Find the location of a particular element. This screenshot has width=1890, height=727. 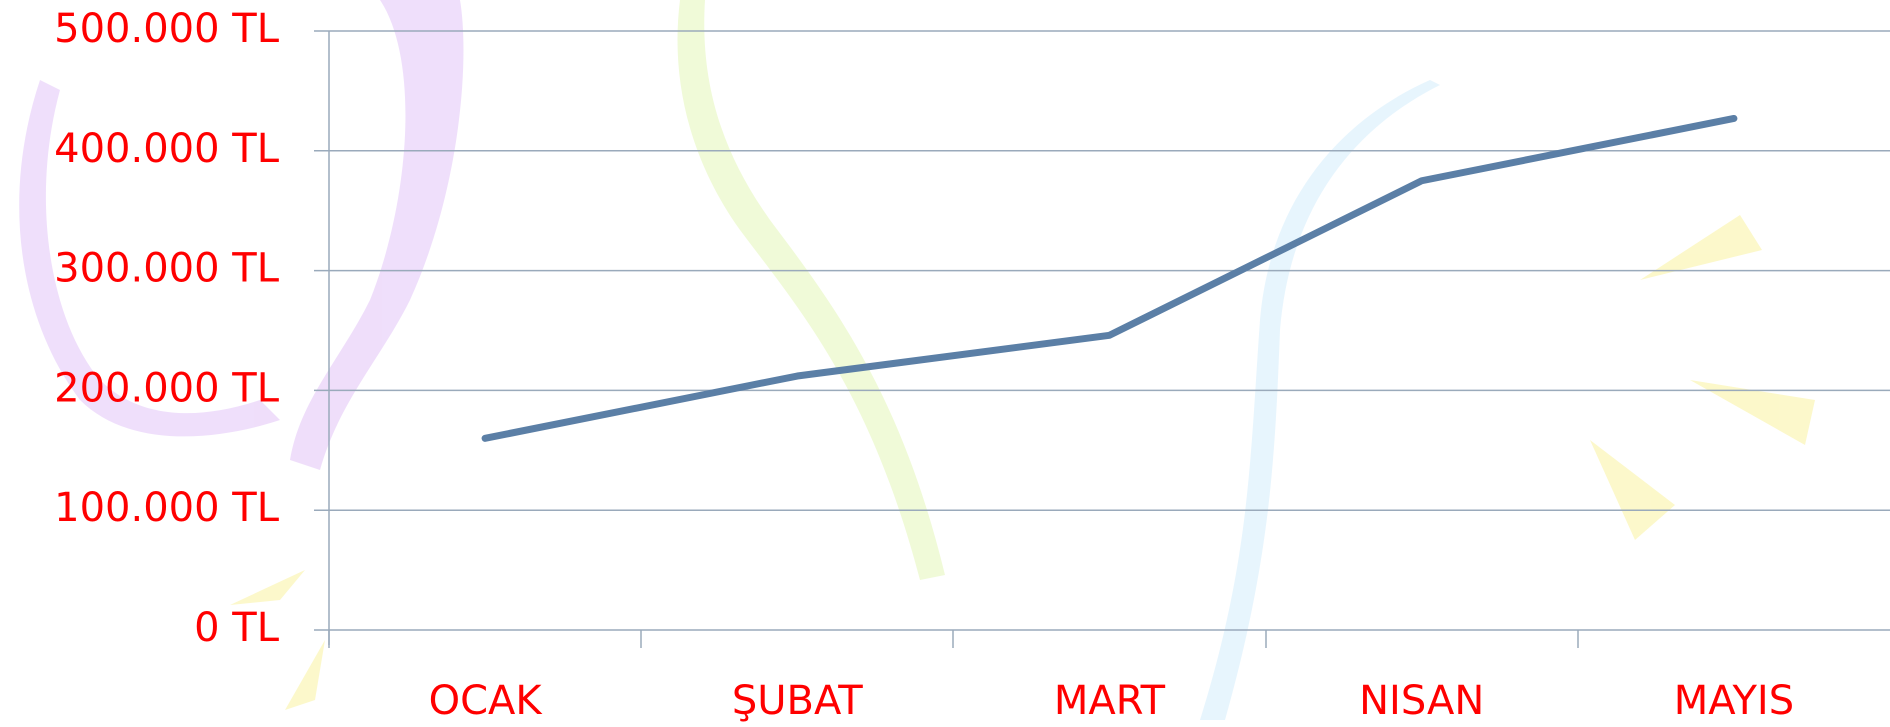

y-tick-label: 200.000 TL is located at coordinates (167, 388).